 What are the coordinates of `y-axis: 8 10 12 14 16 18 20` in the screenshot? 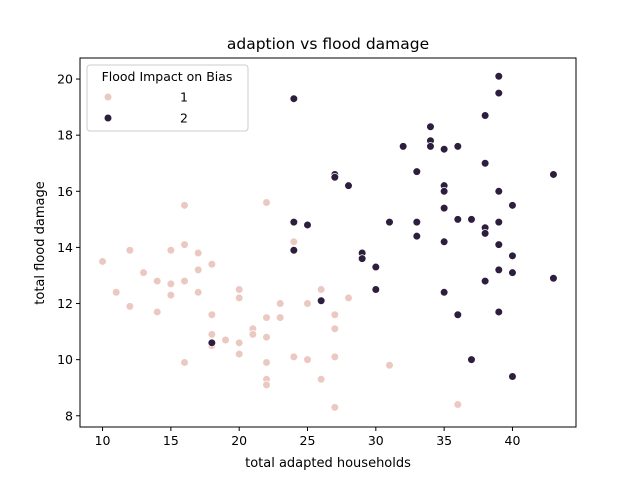 It's located at (68, 247).